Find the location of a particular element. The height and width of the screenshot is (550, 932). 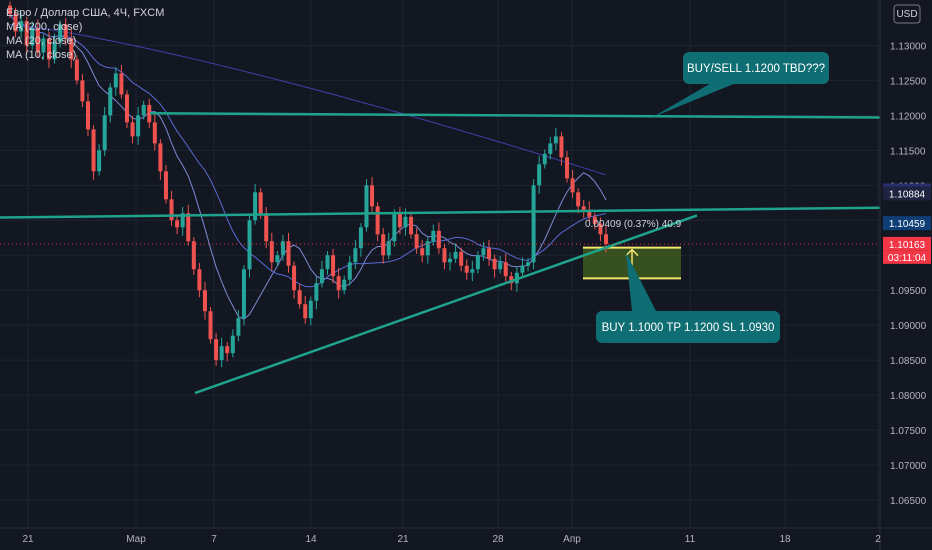

time-tick-label: Мар is located at coordinates (136, 539).